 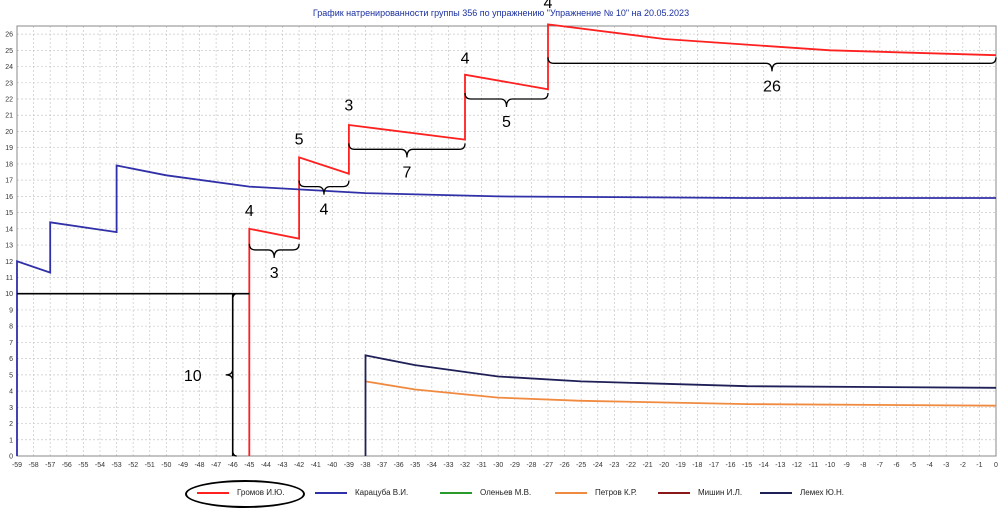 What do you see at coordinates (299, 139) in the screenshot?
I see `step-label: 5` at bounding box center [299, 139].